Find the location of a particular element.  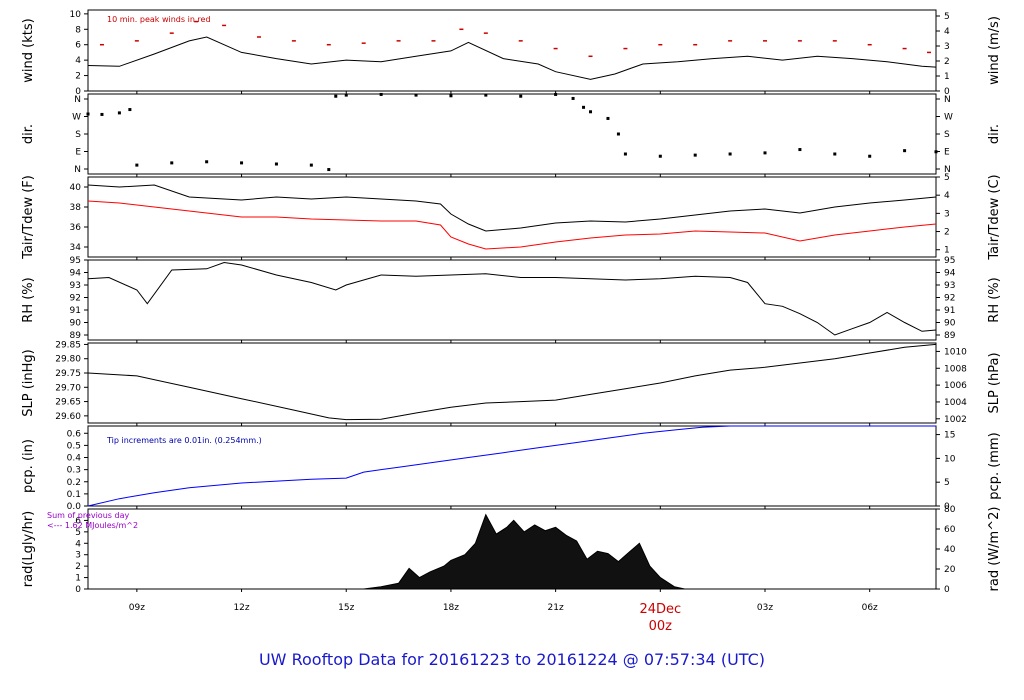

ytick-label: 0.2 is located at coordinates (74, 483).